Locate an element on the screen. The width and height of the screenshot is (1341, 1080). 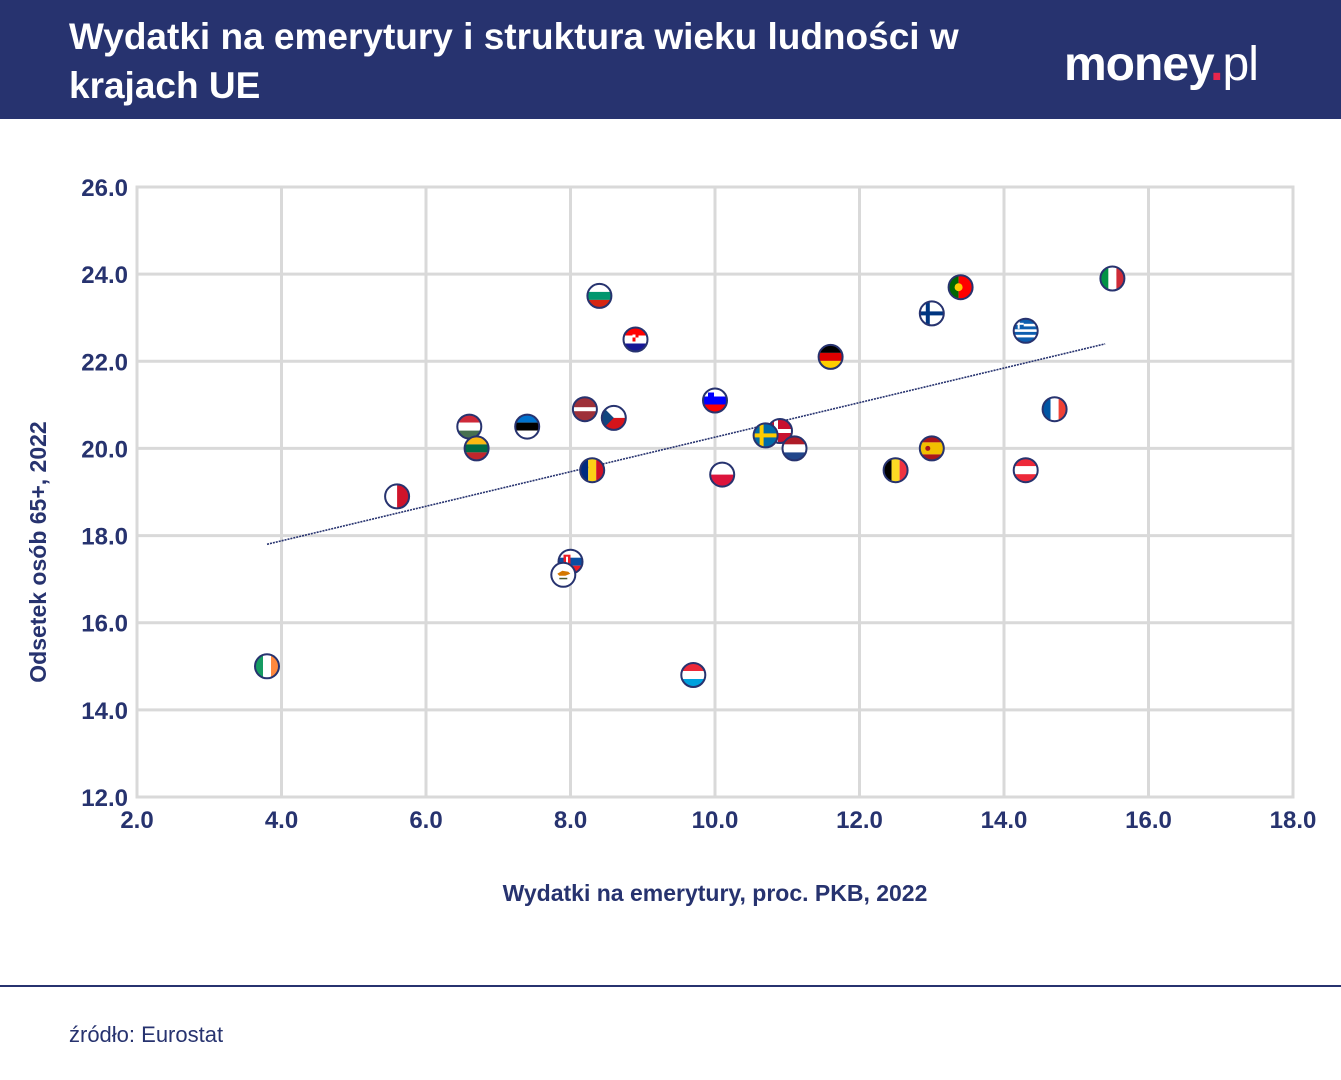
x-tick-label: 6.0 is located at coordinates (425, 820).